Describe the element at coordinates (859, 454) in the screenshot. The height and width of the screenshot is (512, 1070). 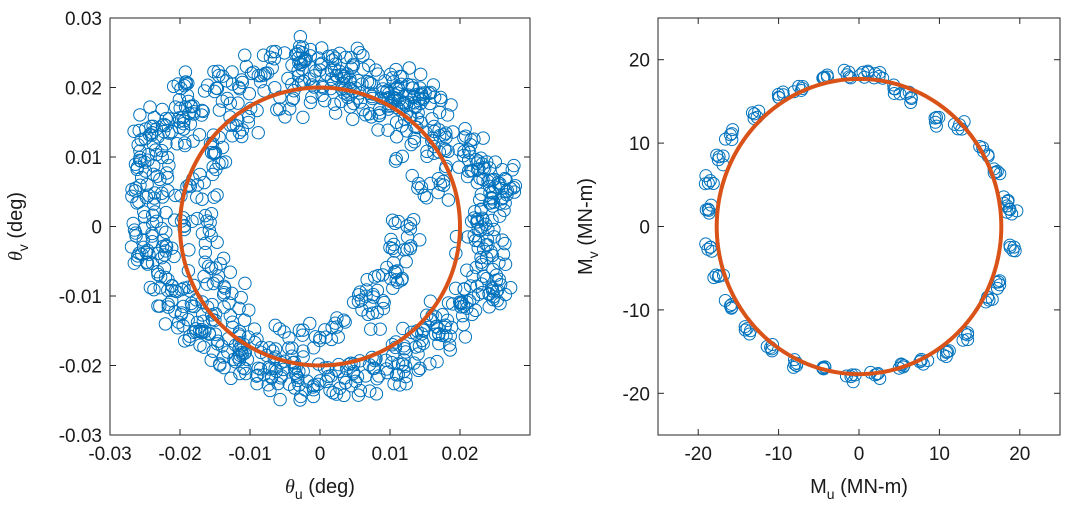
I see `moment-x-tick-label: 0` at that location.